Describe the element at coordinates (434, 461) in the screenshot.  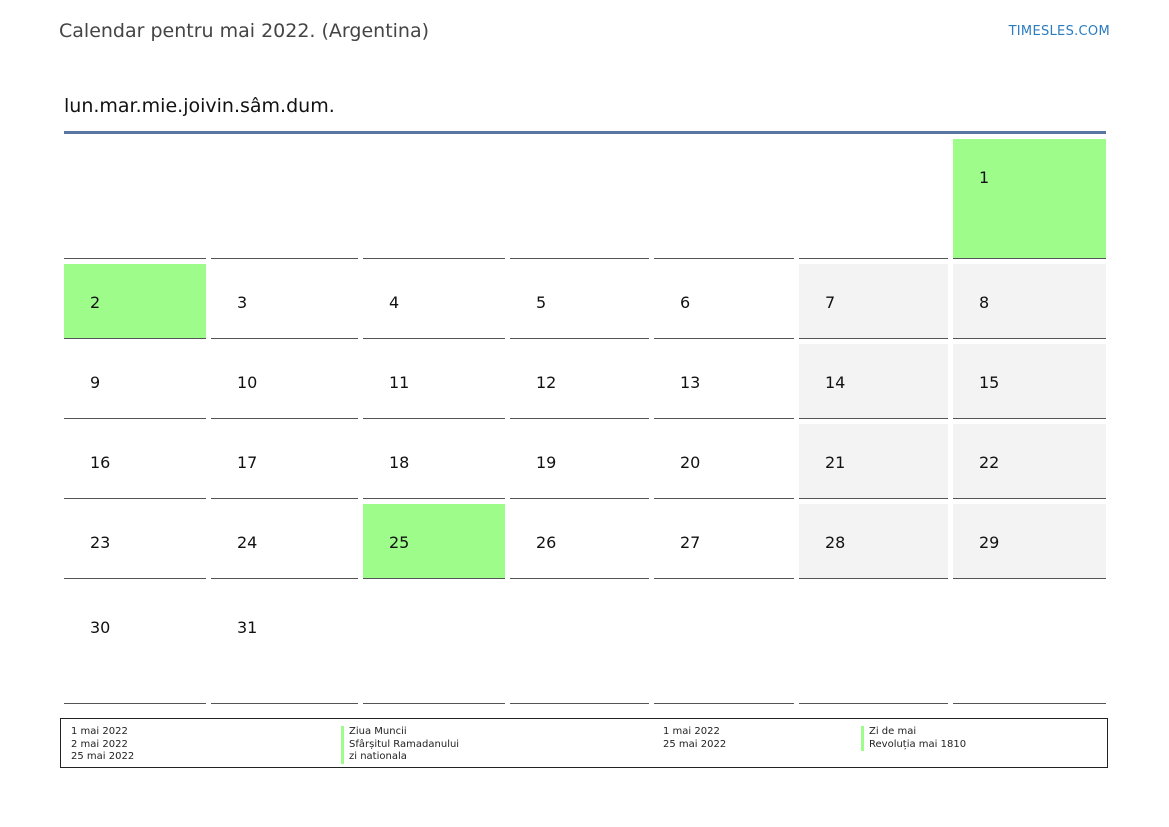
I see `day-cell: 18` at that location.